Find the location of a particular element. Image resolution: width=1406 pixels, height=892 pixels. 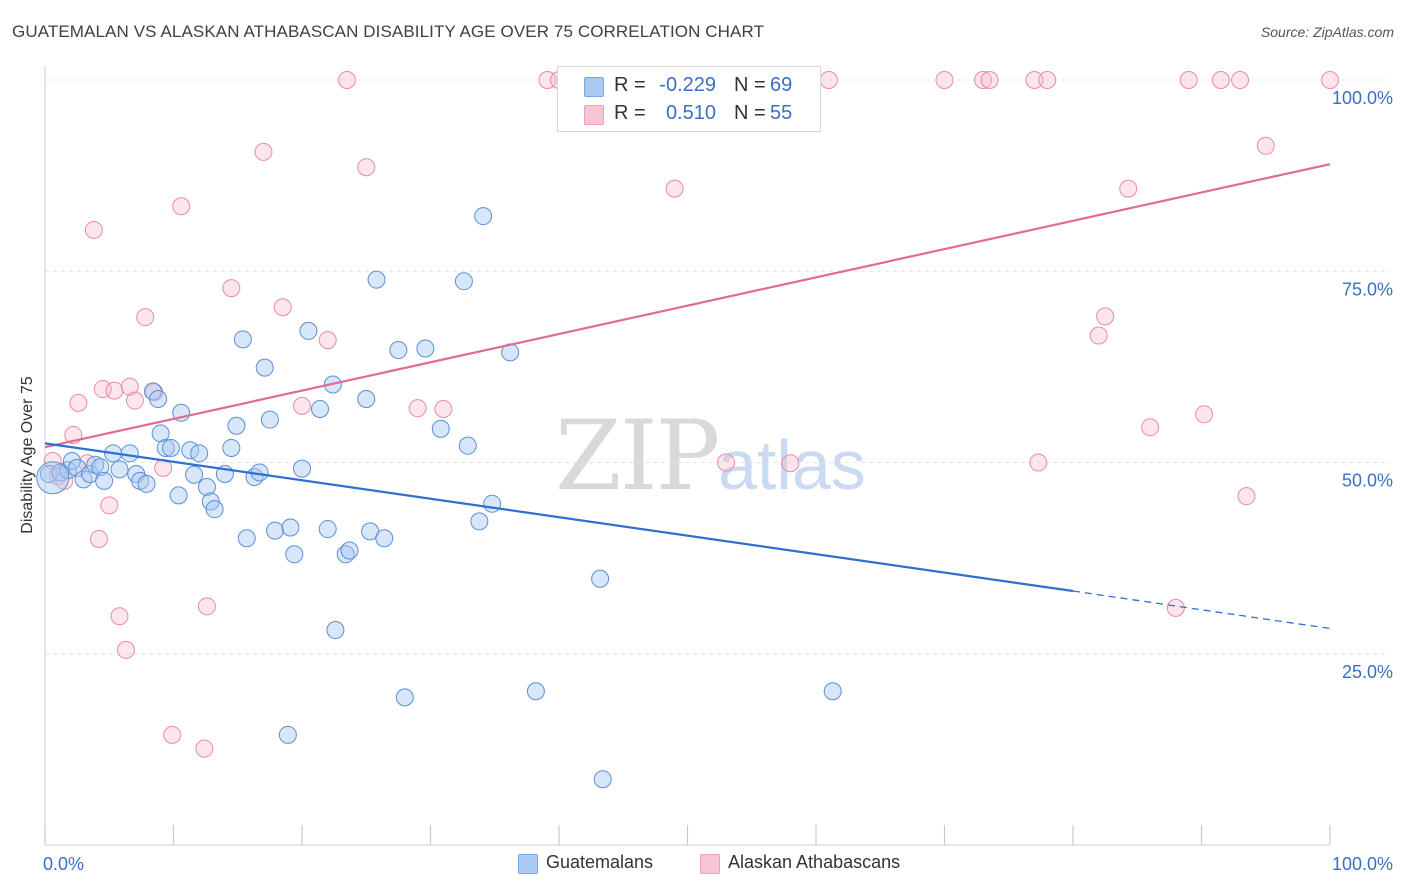

chart-source: Source: ZipAtlas.com is located at coordinates (1327, 32).